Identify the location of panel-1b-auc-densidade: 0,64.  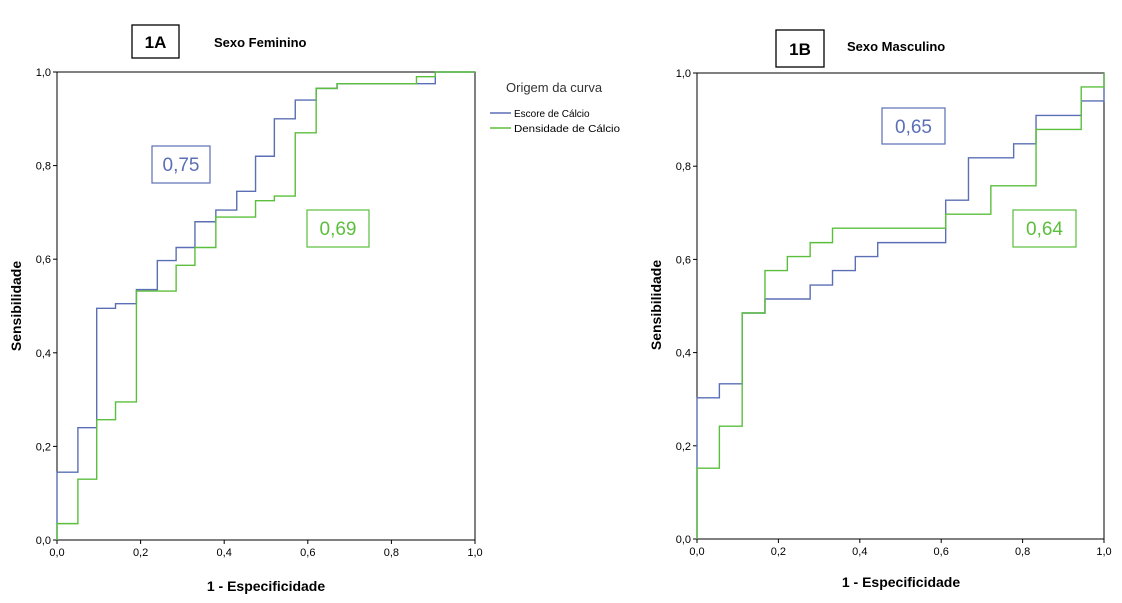
(1044, 229).